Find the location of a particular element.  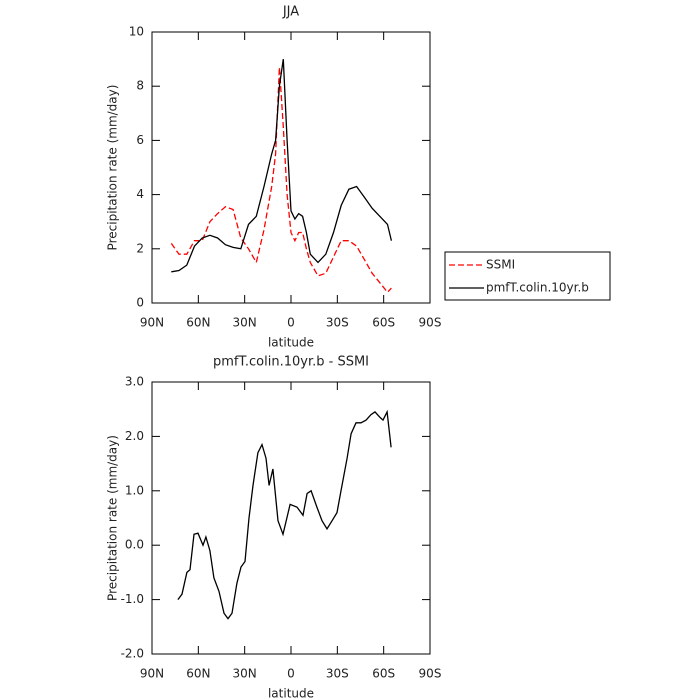

legend-box is located at coordinates (527, 276).